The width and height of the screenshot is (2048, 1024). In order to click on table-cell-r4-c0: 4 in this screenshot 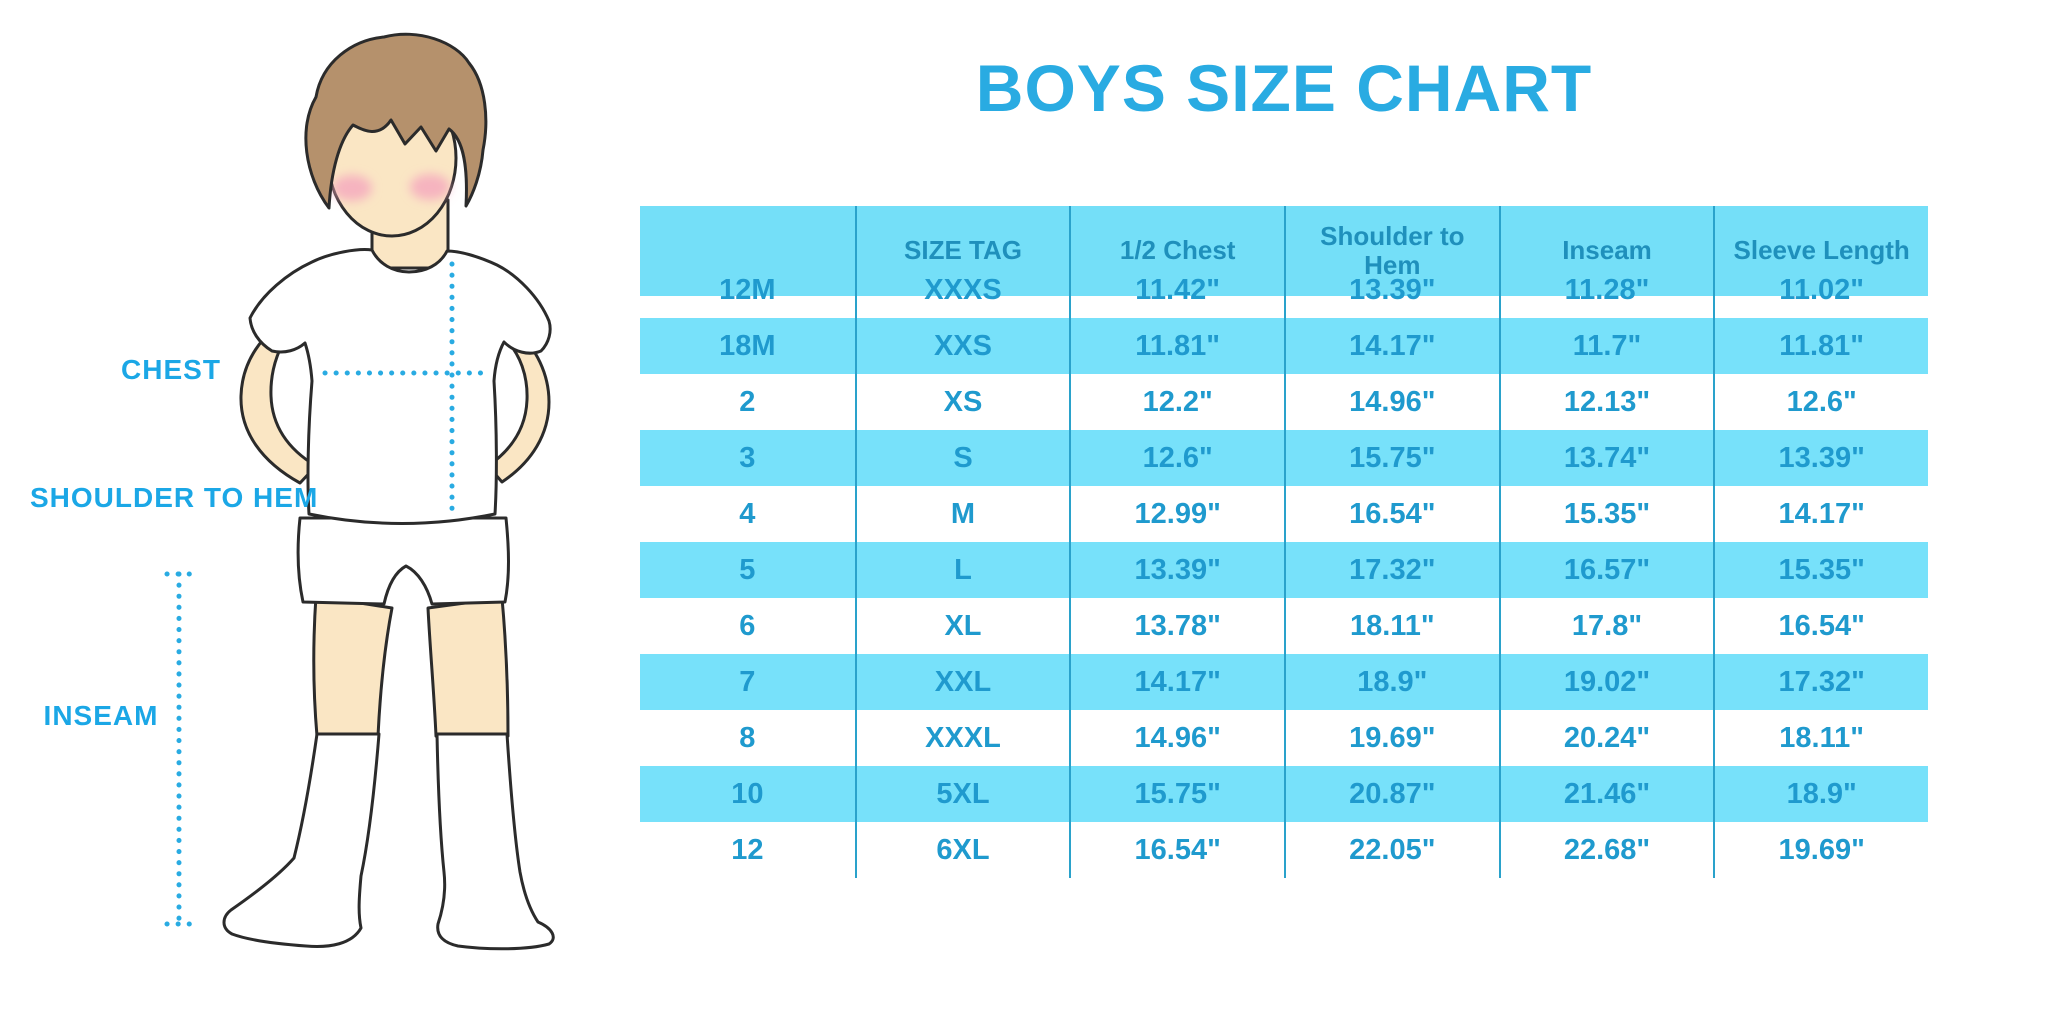, I will do `click(747, 513)`.